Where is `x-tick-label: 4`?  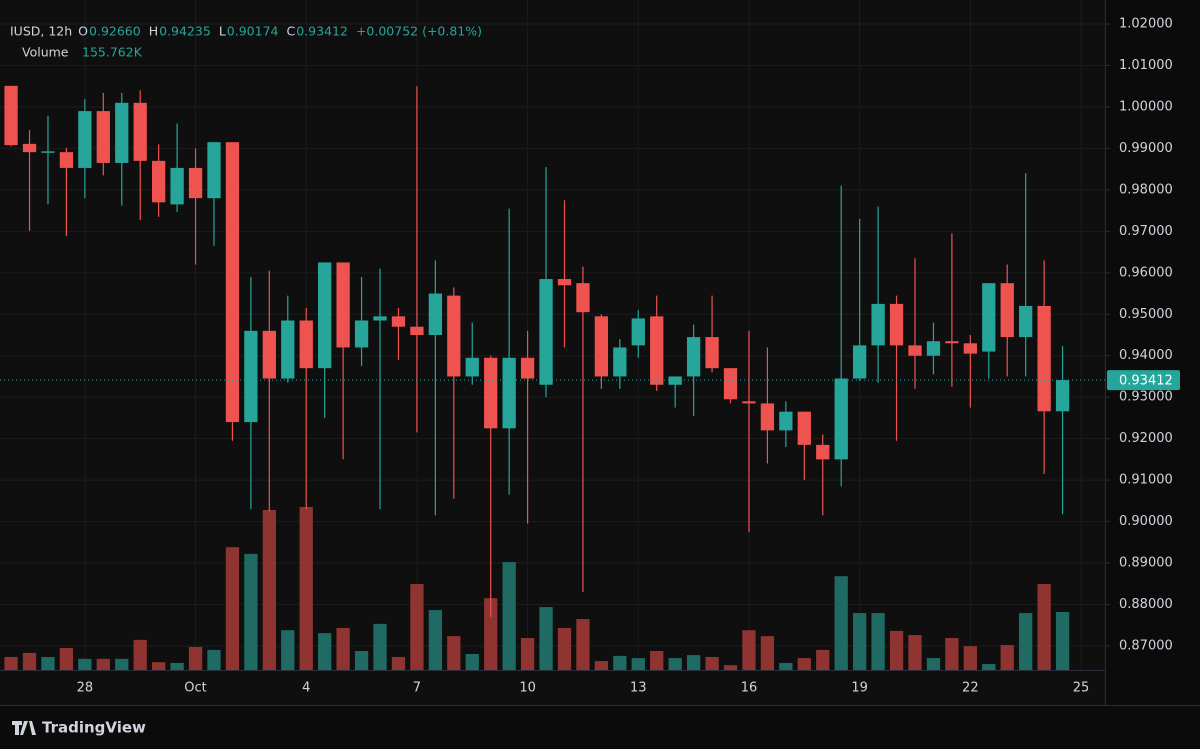
x-tick-label: 4 is located at coordinates (306, 688).